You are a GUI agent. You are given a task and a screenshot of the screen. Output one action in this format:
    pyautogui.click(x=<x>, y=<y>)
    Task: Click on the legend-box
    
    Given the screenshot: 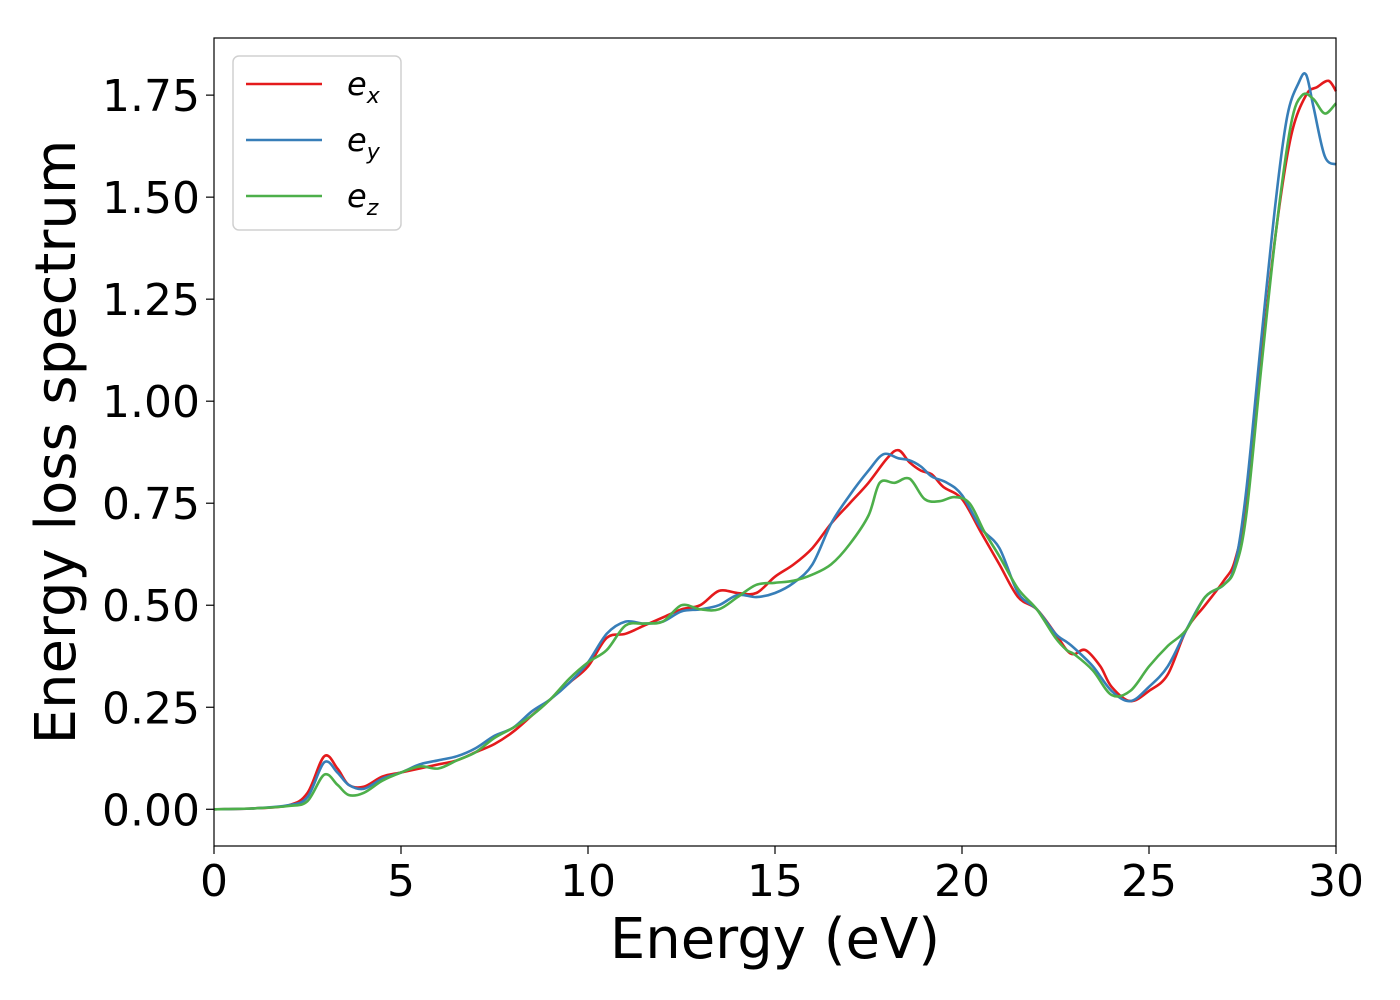 What is the action you would take?
    pyautogui.click(x=317, y=143)
    